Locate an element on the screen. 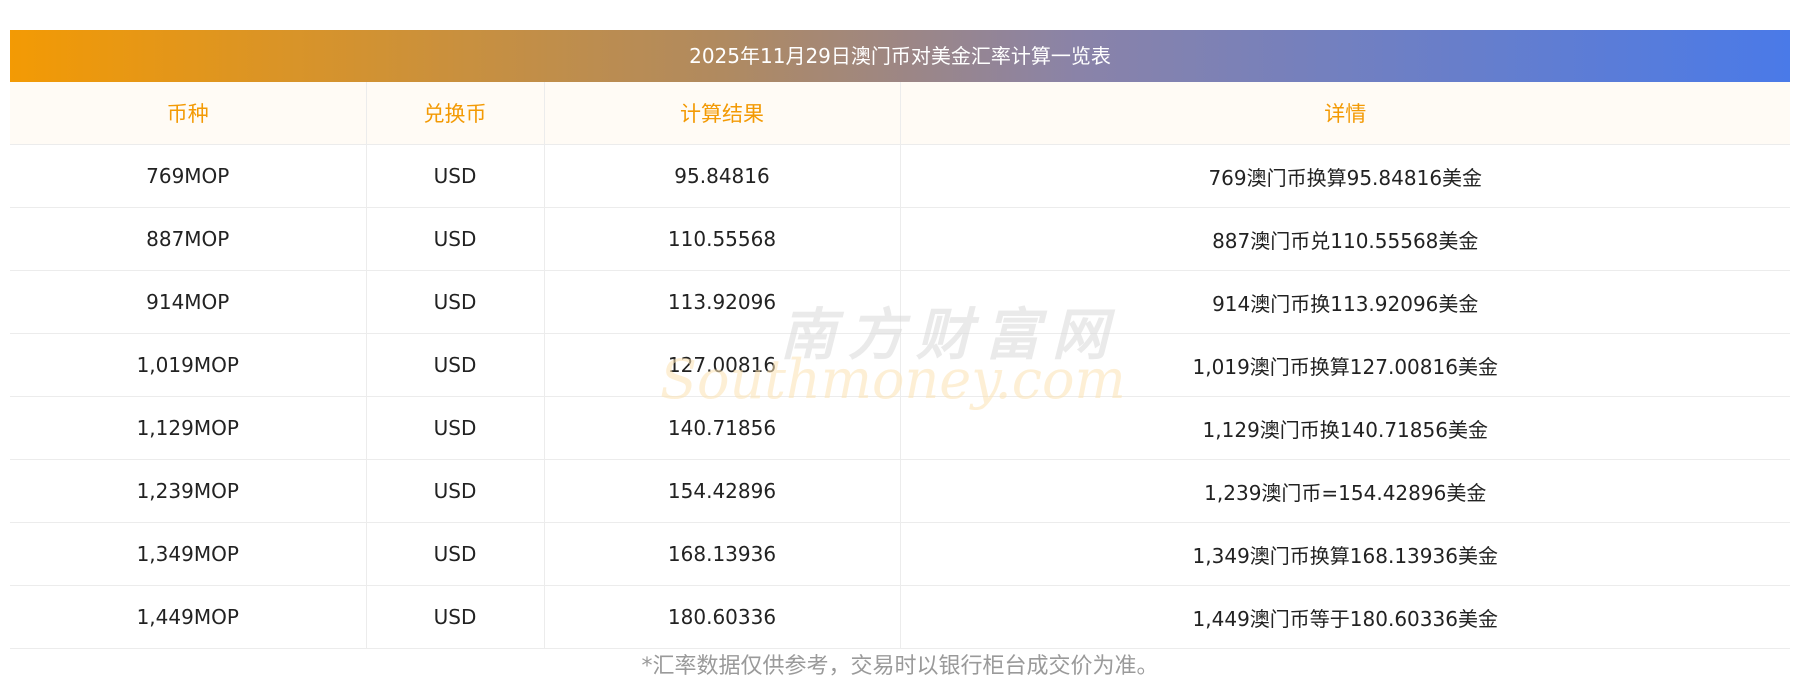 Image resolution: width=1800 pixels, height=697 pixels. detail-cell: 1,449澳门币等于180.60336美金 is located at coordinates (1345, 617).